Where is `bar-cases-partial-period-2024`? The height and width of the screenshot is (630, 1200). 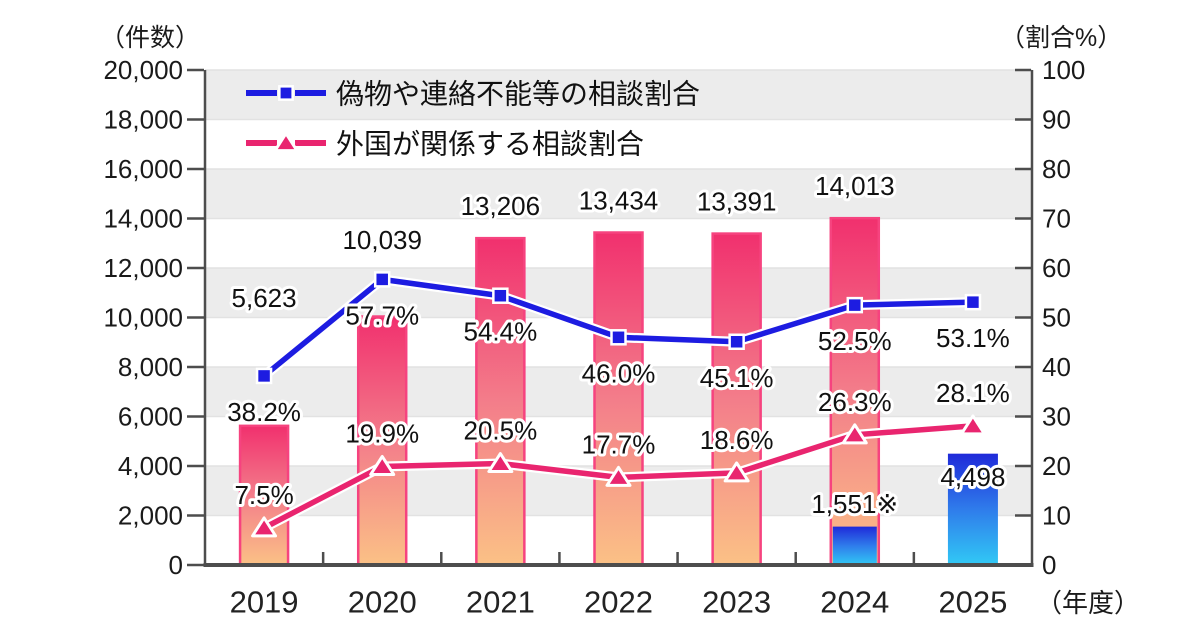 bar-cases-partial-period-2024 is located at coordinates (854, 545).